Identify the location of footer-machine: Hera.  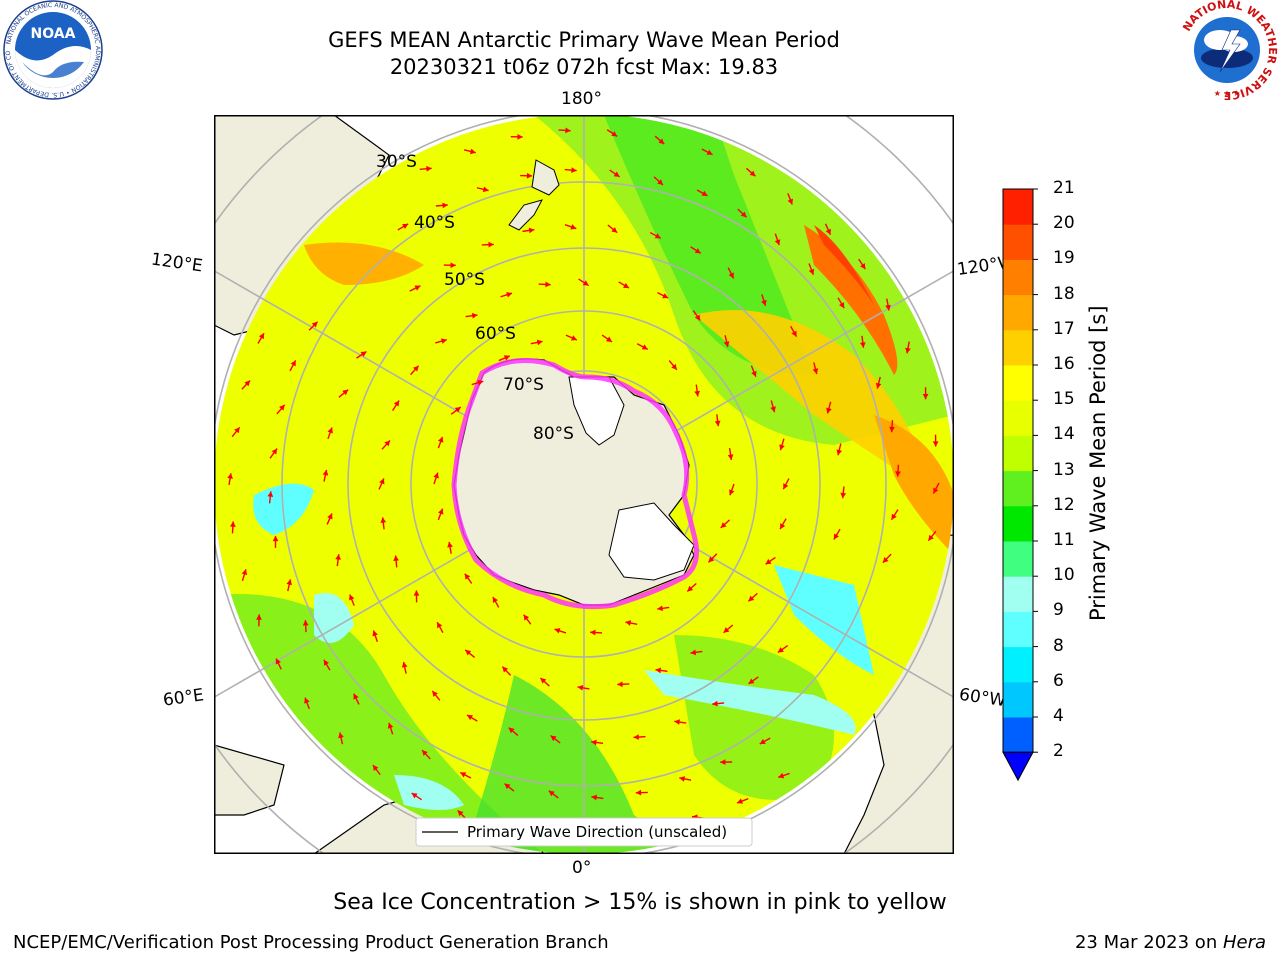
(1244, 942).